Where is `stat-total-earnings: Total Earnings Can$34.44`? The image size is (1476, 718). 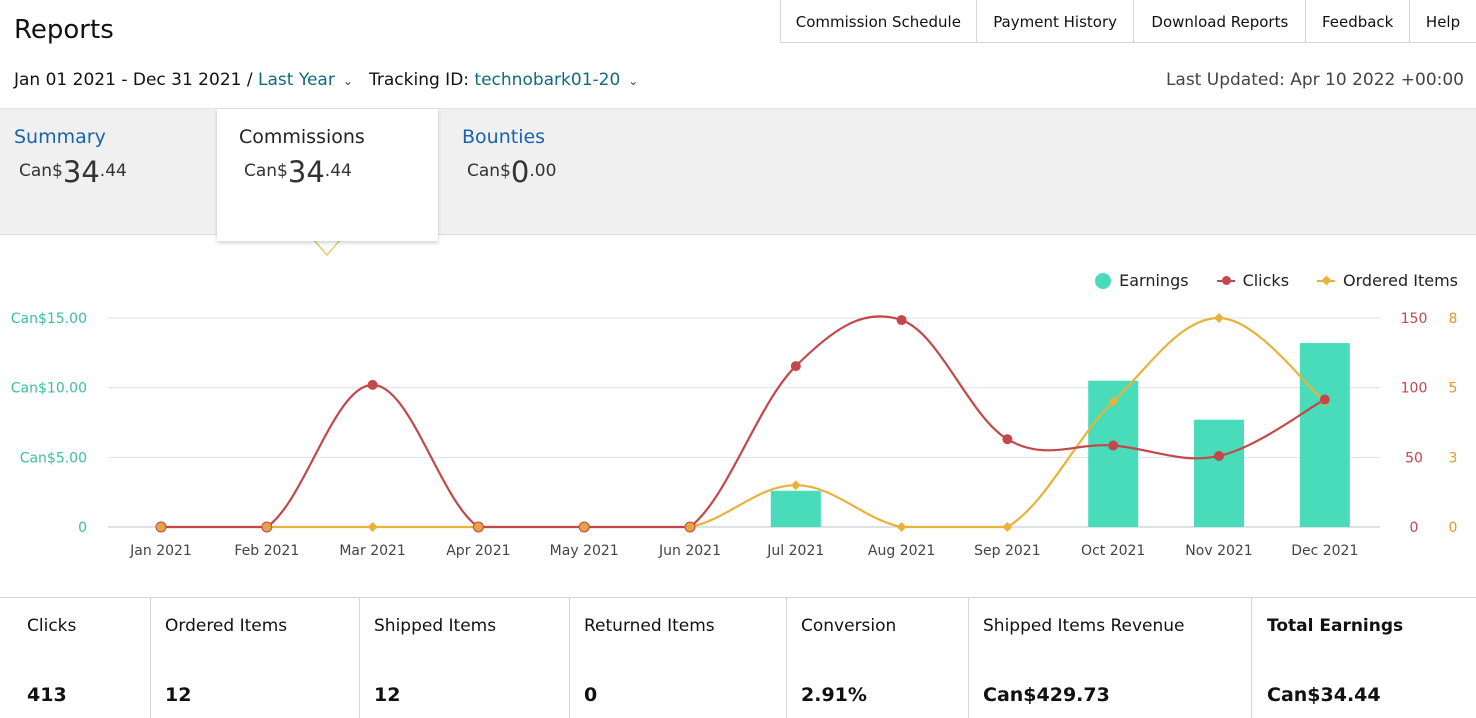 stat-total-earnings: Total Earnings Can$34.44 is located at coordinates (1364, 658).